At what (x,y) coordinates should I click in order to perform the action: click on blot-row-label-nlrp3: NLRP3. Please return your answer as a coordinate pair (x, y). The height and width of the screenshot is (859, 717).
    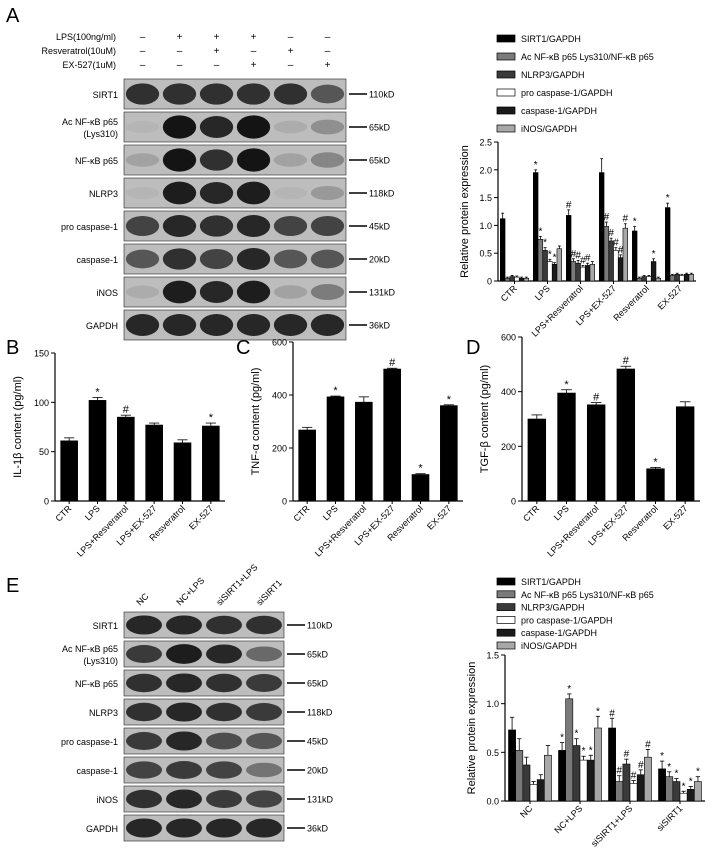
    Looking at the image, I should click on (103, 194).